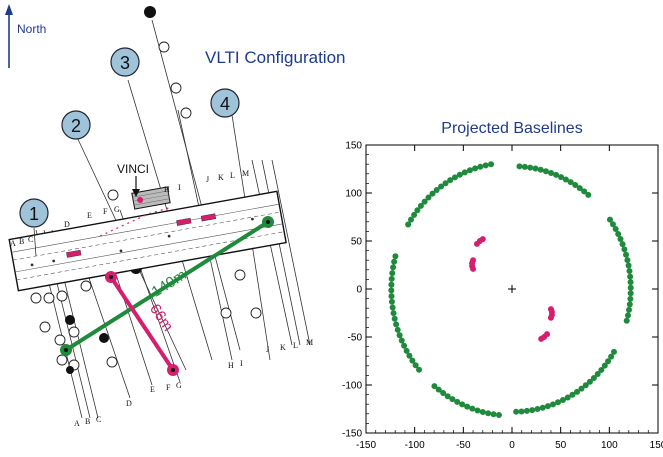 This screenshot has height=457, width=663. Describe the element at coordinates (142, 323) in the screenshot. I see `baseline-66m` at that location.